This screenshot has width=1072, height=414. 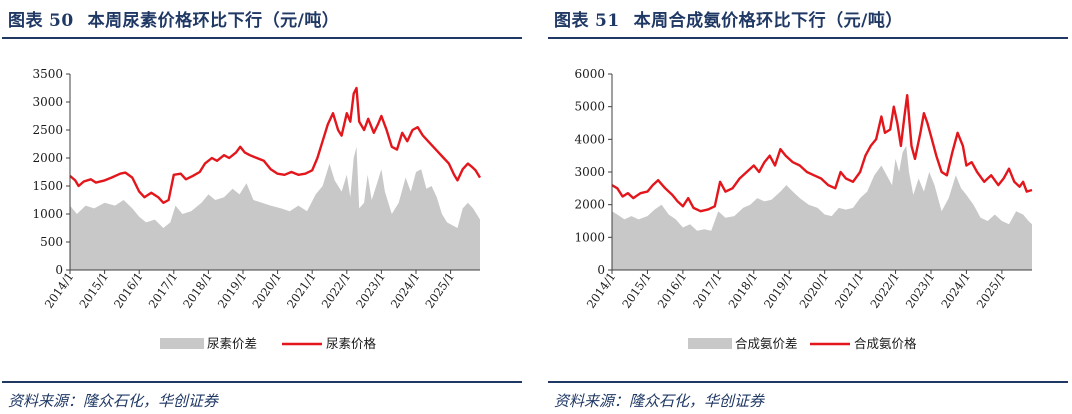 I want to click on y-tick-label: 6000, so click(x=589, y=74).